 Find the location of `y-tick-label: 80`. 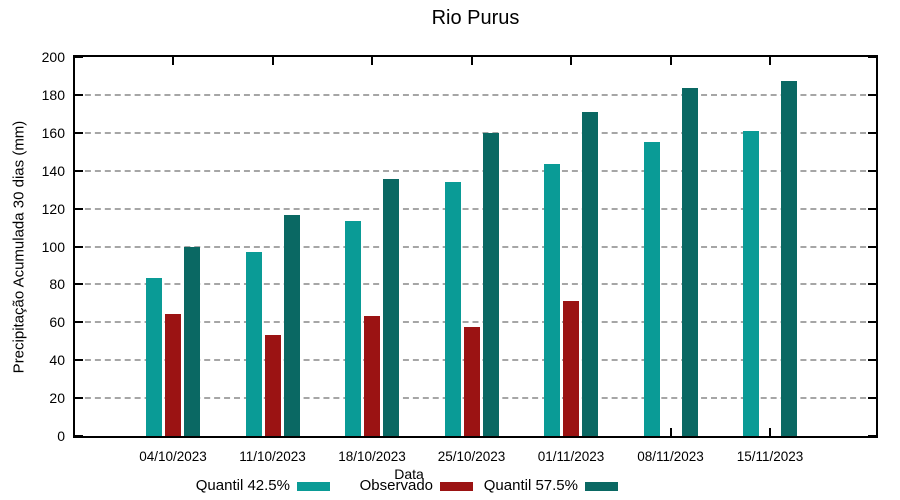

y-tick-label: 80 is located at coordinates (57, 284).